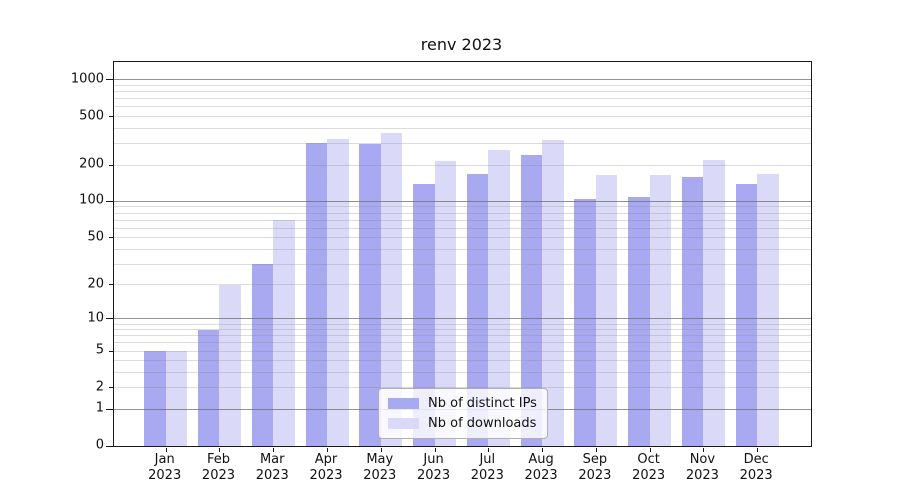  I want to click on month-text: Dec, so click(756, 459).